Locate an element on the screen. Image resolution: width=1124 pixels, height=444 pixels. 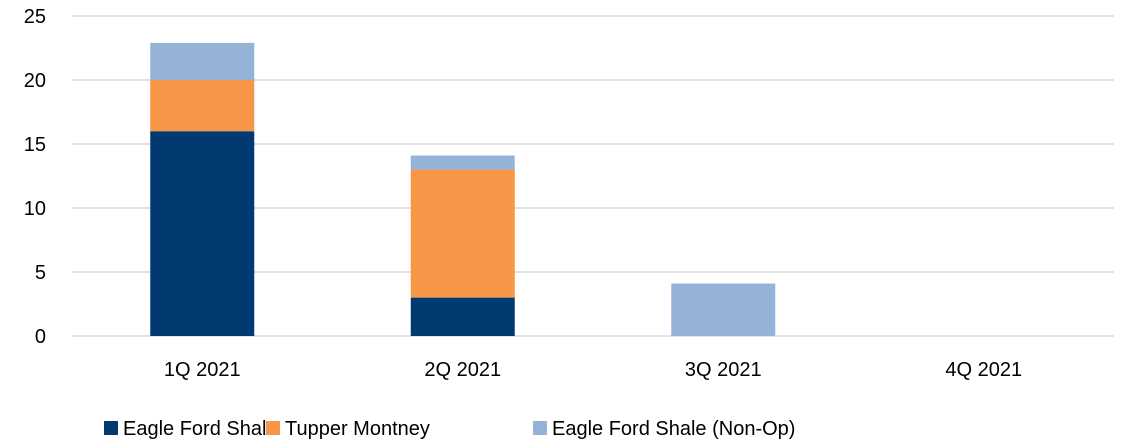
y-tick-label: 25 is located at coordinates (35, 17).